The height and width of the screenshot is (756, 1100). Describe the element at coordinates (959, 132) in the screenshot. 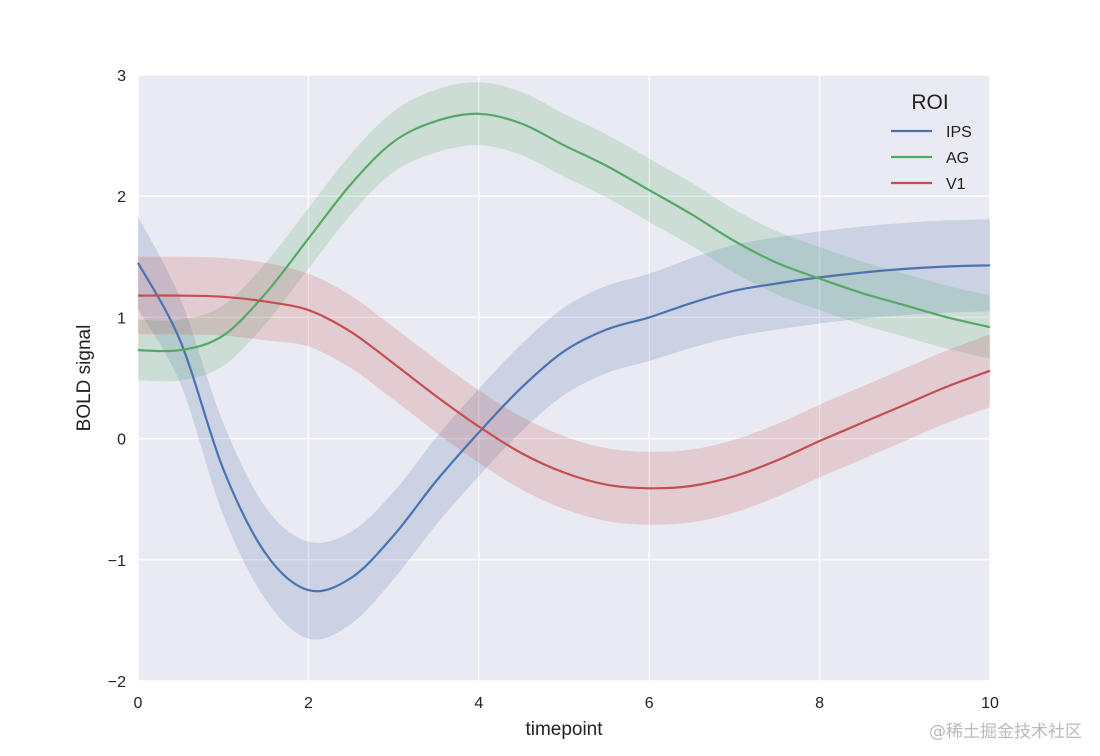

I see `legend-label-ips: IPS` at that location.